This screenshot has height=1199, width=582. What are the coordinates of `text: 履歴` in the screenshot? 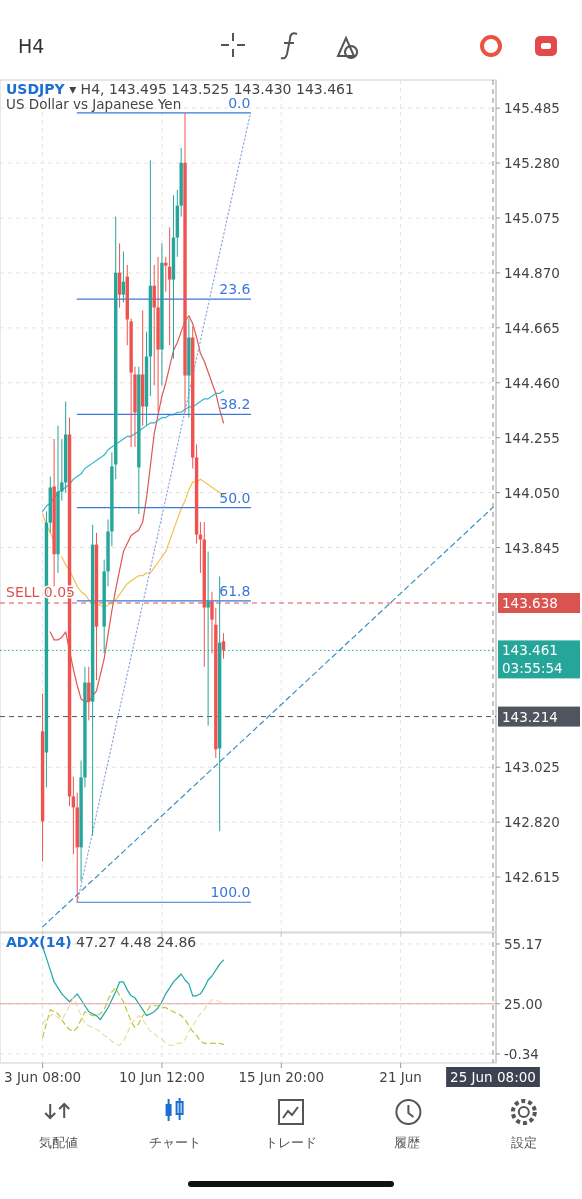 It's located at (407, 1142).